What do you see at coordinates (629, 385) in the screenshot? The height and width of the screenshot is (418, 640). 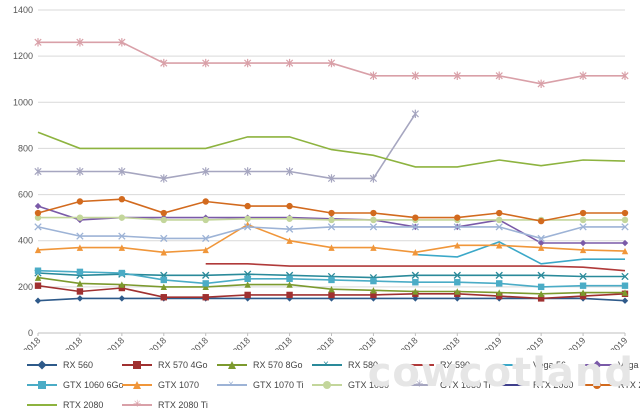 I see `legend-label: RTX 2070` at bounding box center [629, 385].